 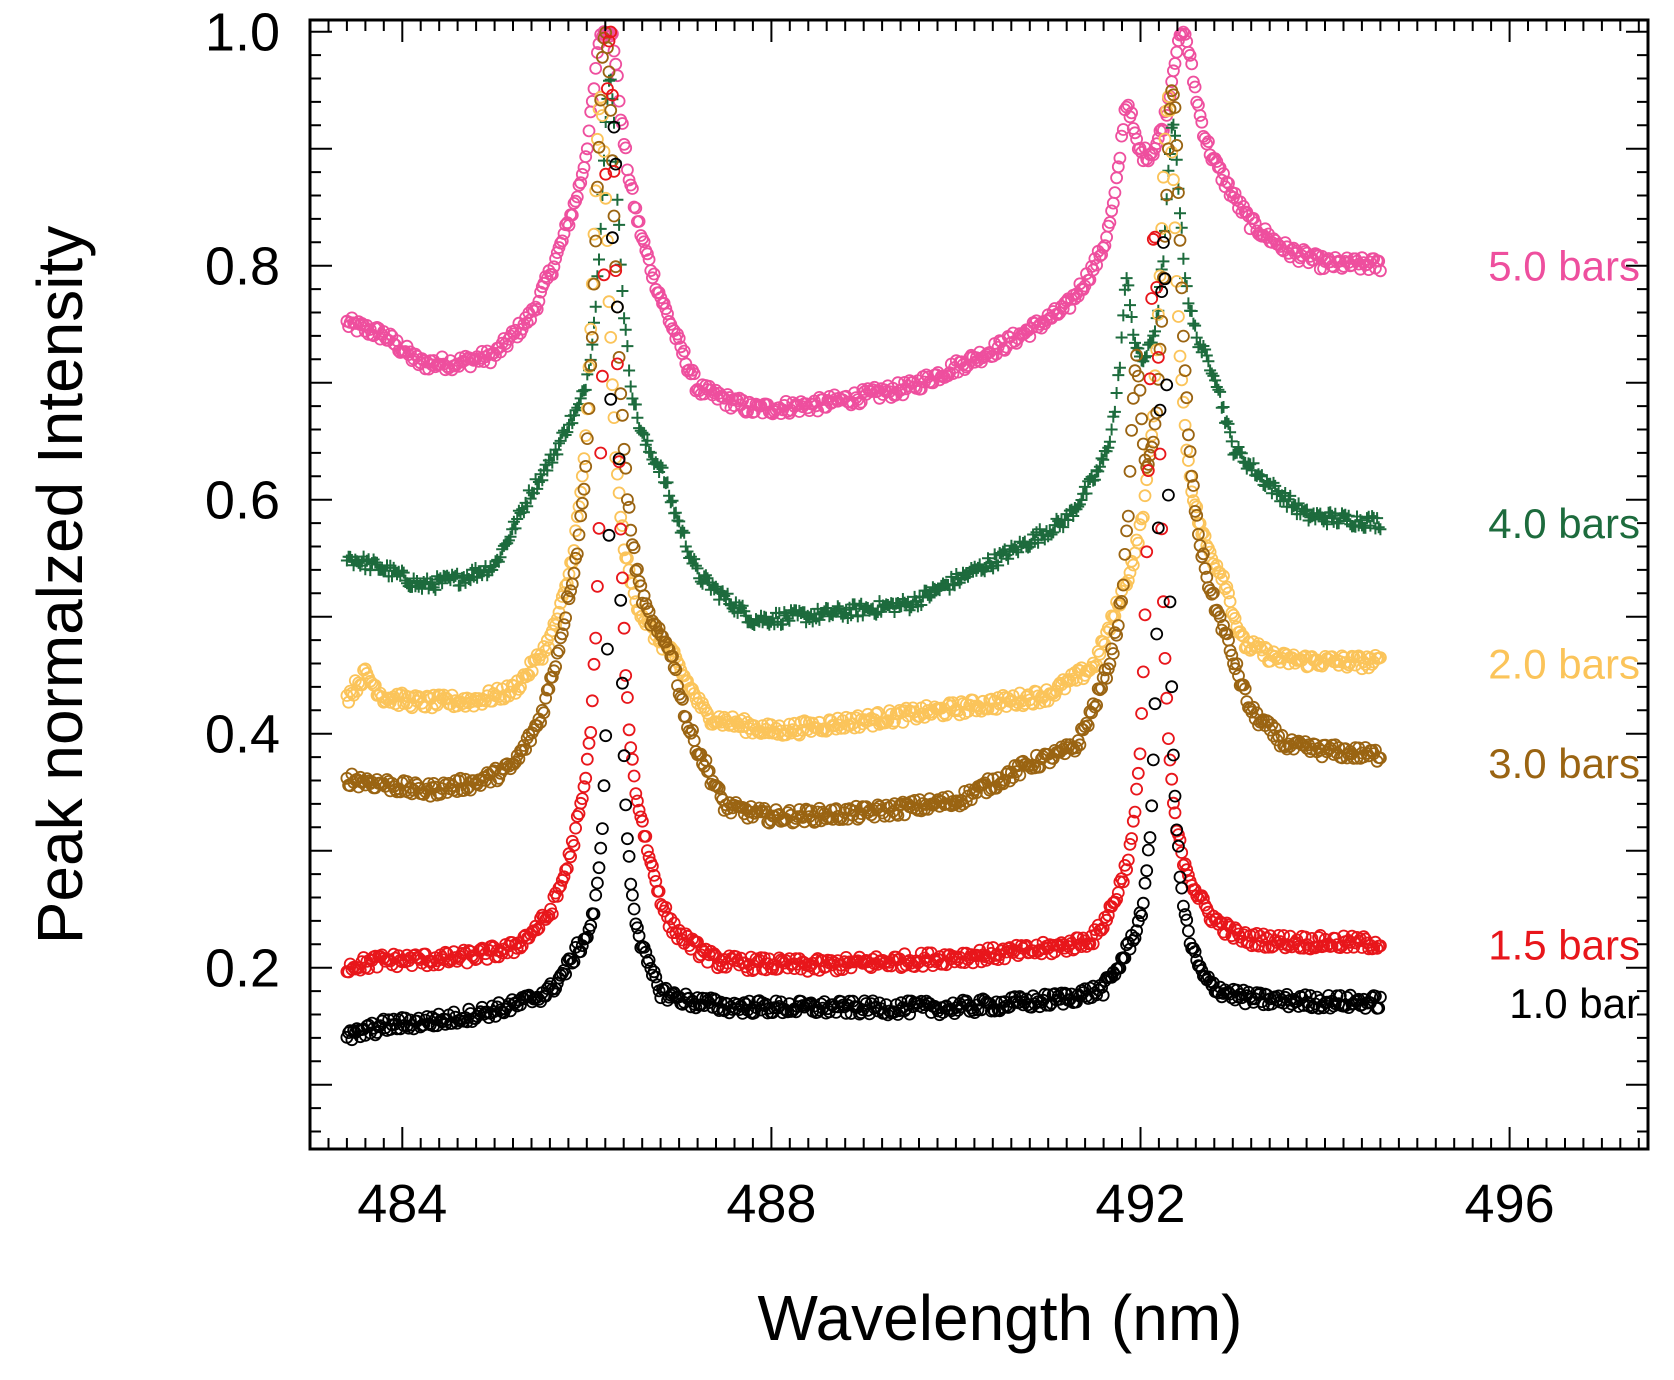 I want to click on x-tick-label: 496, so click(x=1510, y=1204).